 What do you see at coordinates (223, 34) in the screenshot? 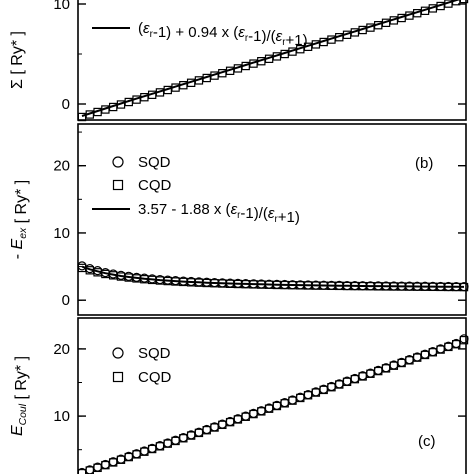
I see `legend-label: (εr-1) + 0.94 x (εr-1)/(εr+1)` at bounding box center [223, 34].